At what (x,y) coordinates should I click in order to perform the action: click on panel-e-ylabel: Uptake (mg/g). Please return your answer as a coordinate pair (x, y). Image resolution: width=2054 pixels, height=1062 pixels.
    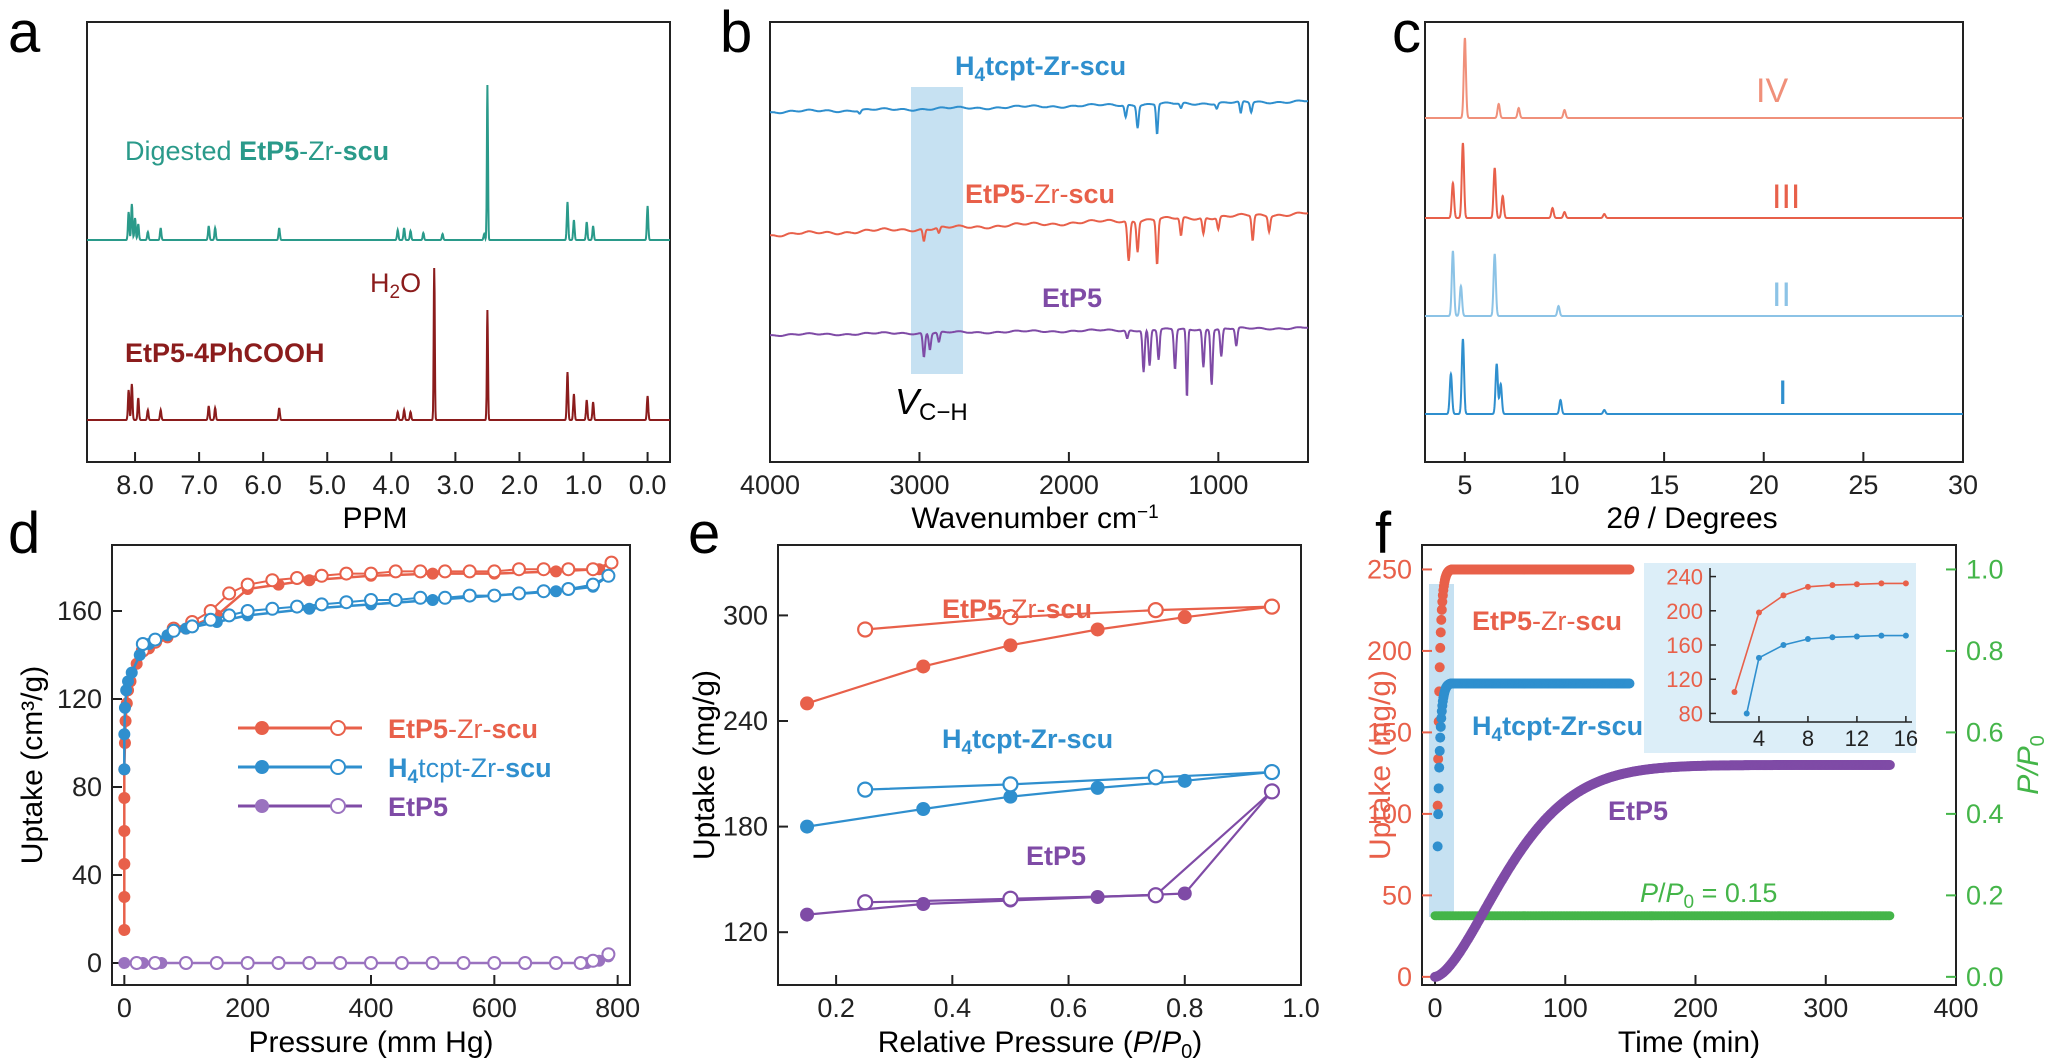
    Looking at the image, I should click on (704, 765).